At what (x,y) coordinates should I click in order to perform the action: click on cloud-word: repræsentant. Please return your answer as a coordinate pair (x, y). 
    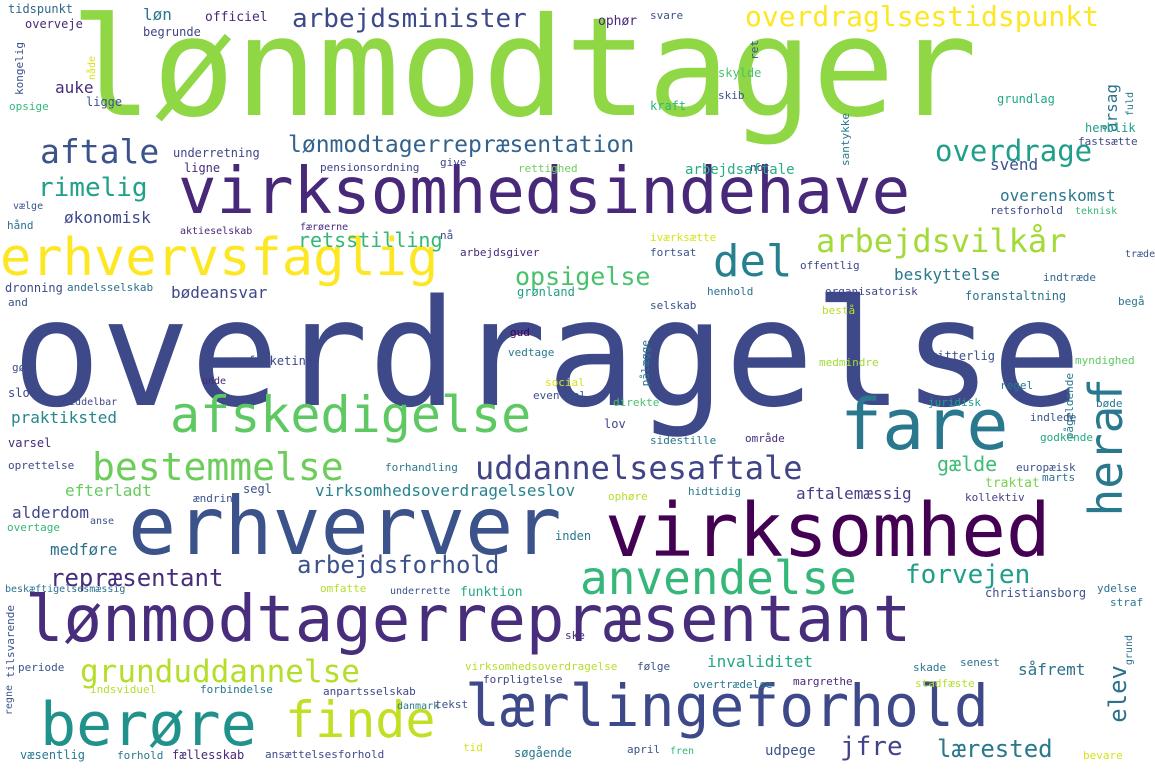
    Looking at the image, I should click on (137, 578).